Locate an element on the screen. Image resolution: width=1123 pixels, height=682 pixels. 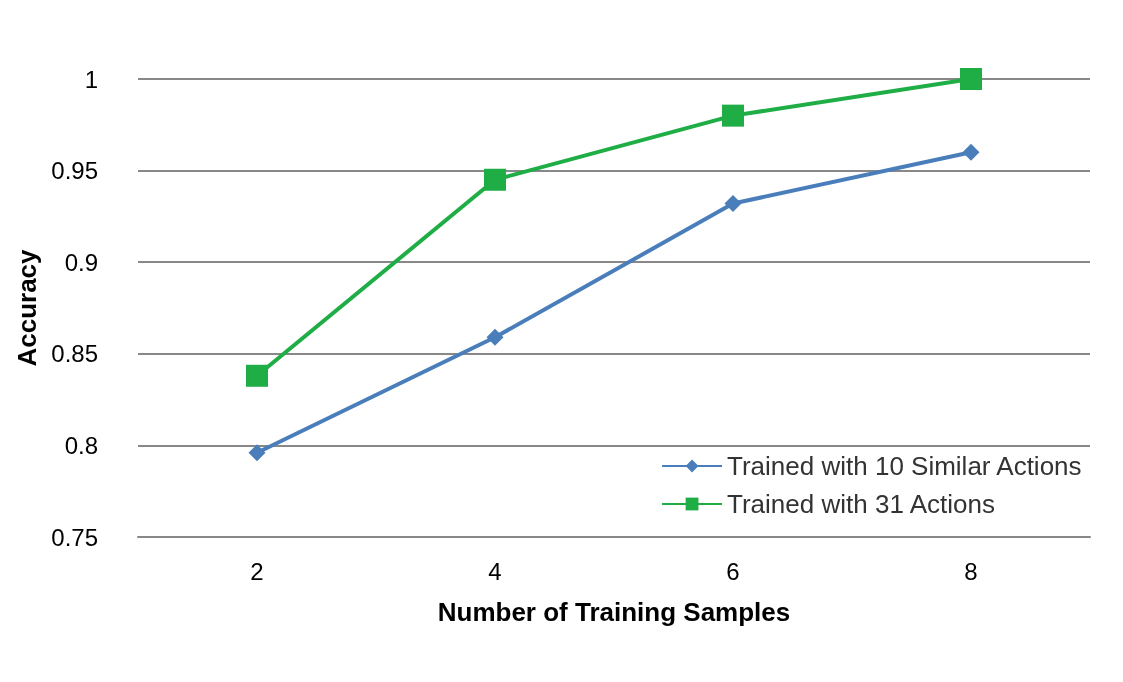
y-tick-label: 0.75 is located at coordinates (74, 537).